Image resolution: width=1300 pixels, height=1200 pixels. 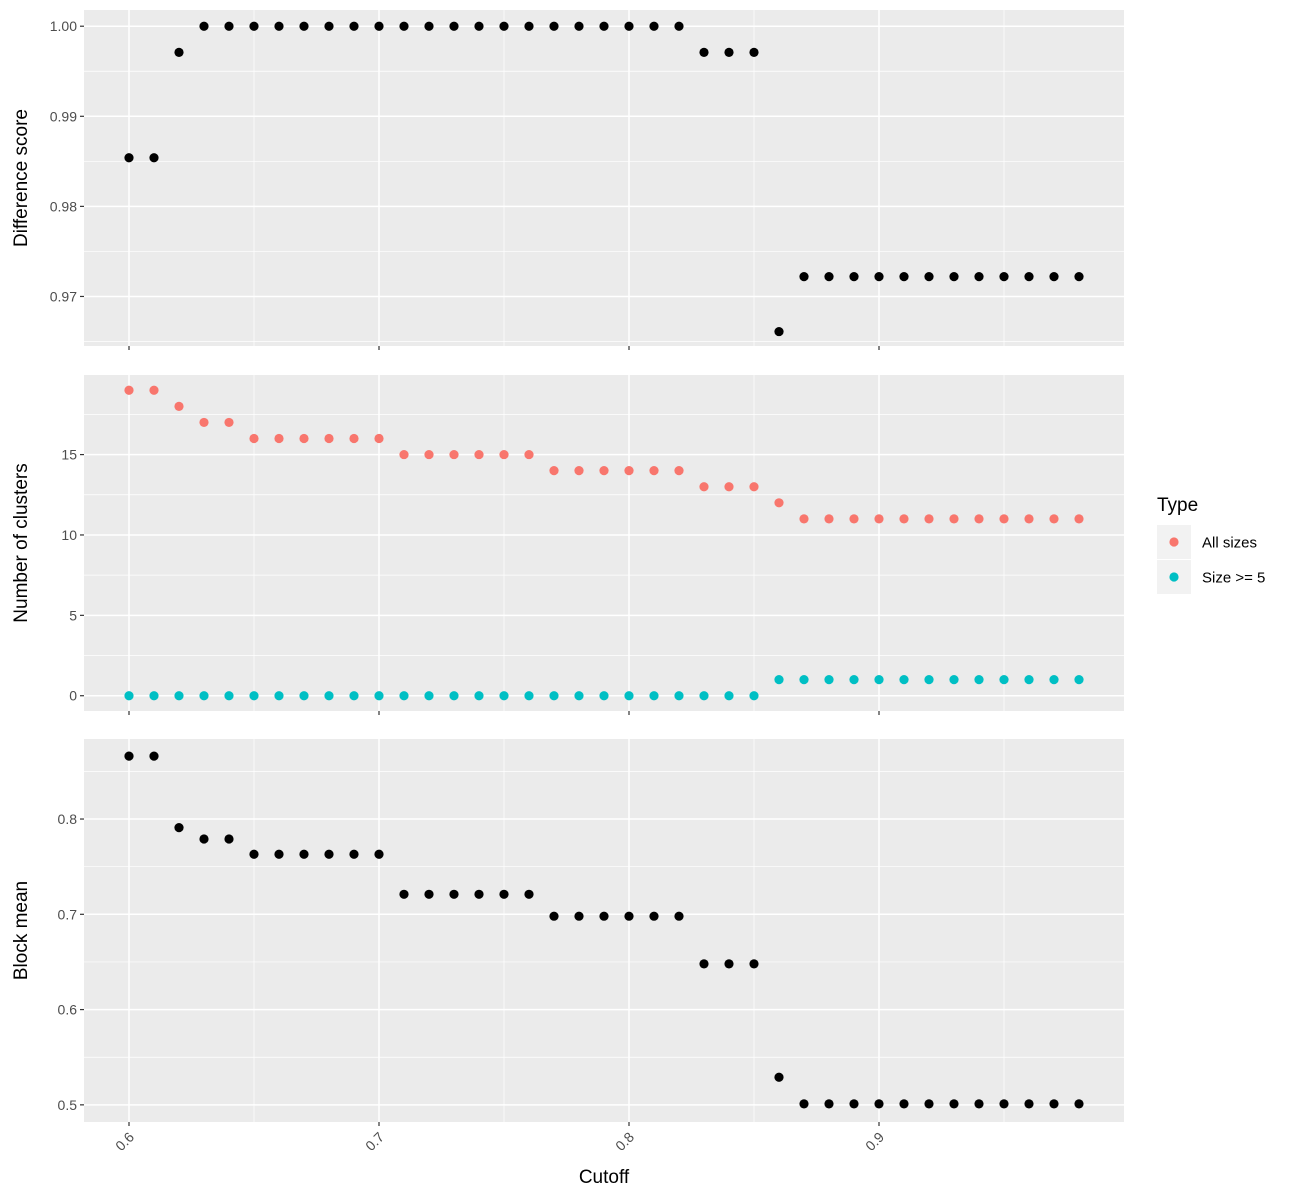 What do you see at coordinates (1233, 578) in the screenshot?
I see `legend-label: Size >= 5` at bounding box center [1233, 578].